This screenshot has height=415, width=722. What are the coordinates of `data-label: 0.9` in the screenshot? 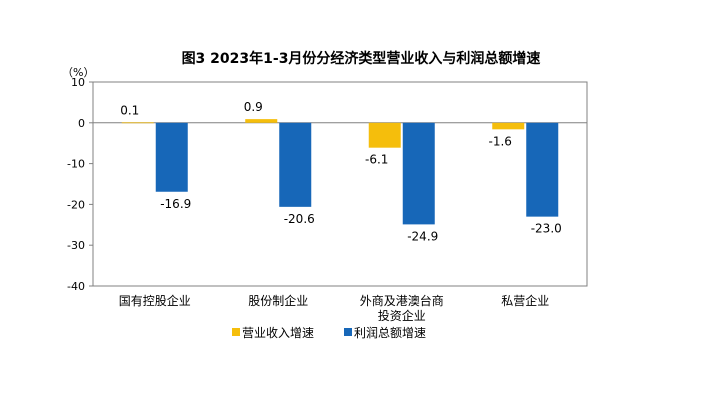 It's located at (253, 107).